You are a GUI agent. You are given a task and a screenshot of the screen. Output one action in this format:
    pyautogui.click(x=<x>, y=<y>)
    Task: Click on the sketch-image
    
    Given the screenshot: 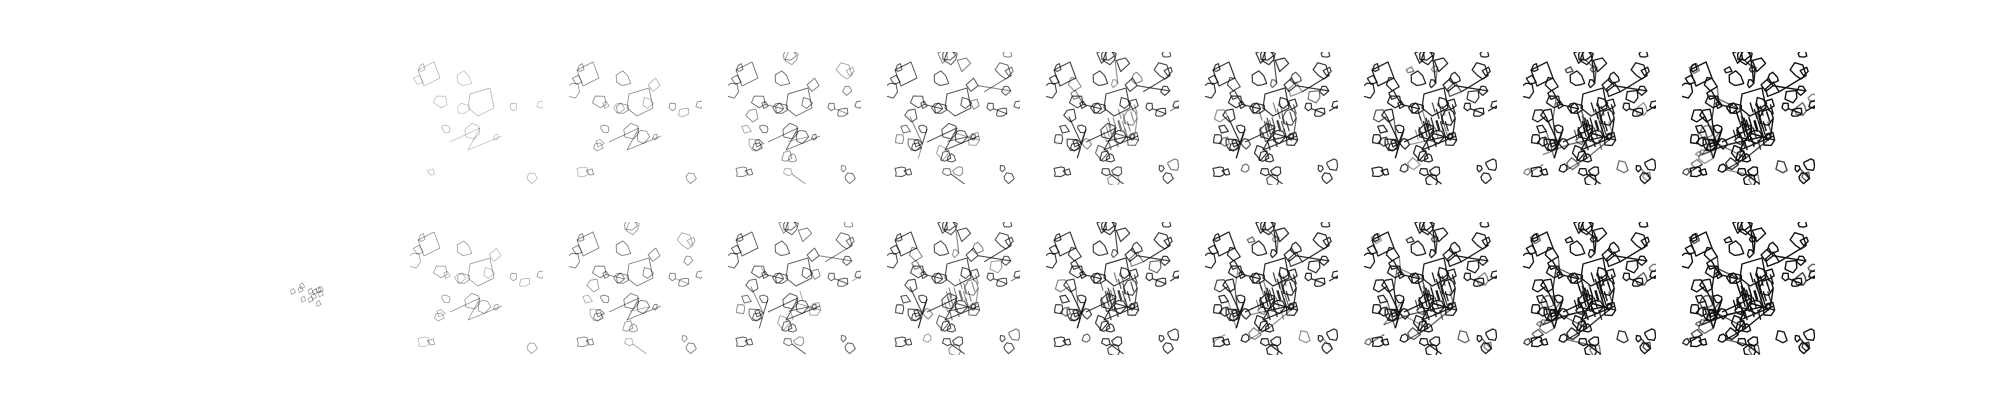 What is the action you would take?
    pyautogui.click(x=1589, y=288)
    